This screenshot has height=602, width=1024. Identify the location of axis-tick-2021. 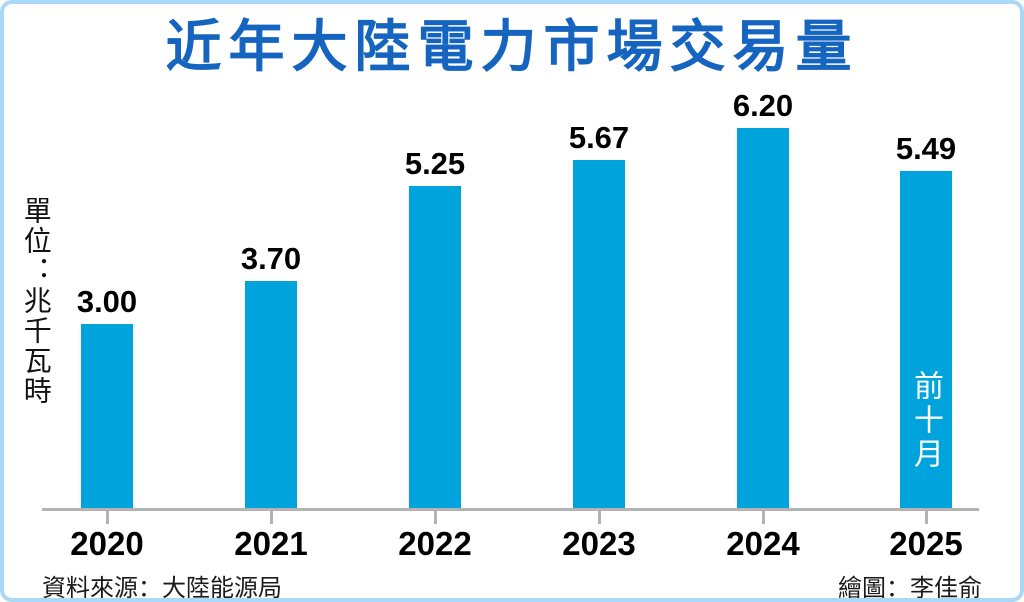
(271, 517).